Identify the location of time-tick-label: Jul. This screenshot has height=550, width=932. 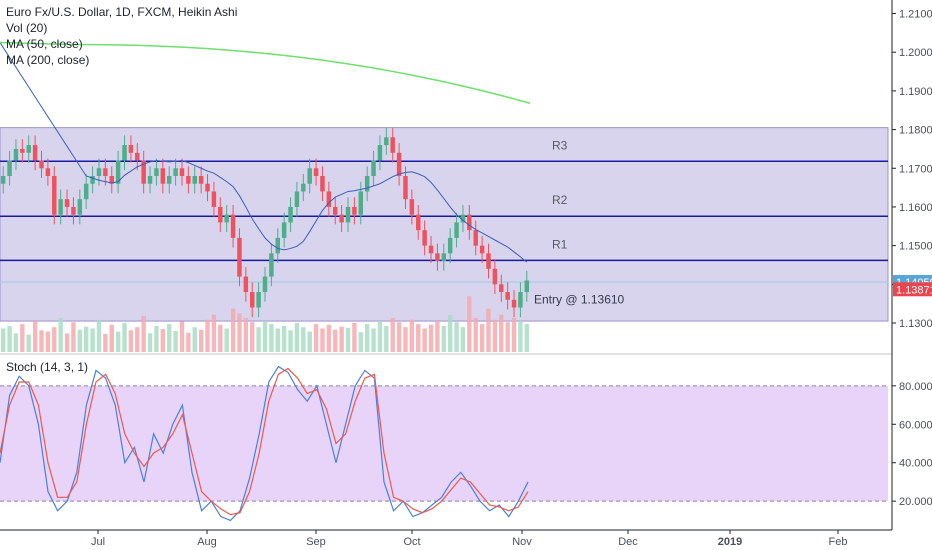
(98, 542).